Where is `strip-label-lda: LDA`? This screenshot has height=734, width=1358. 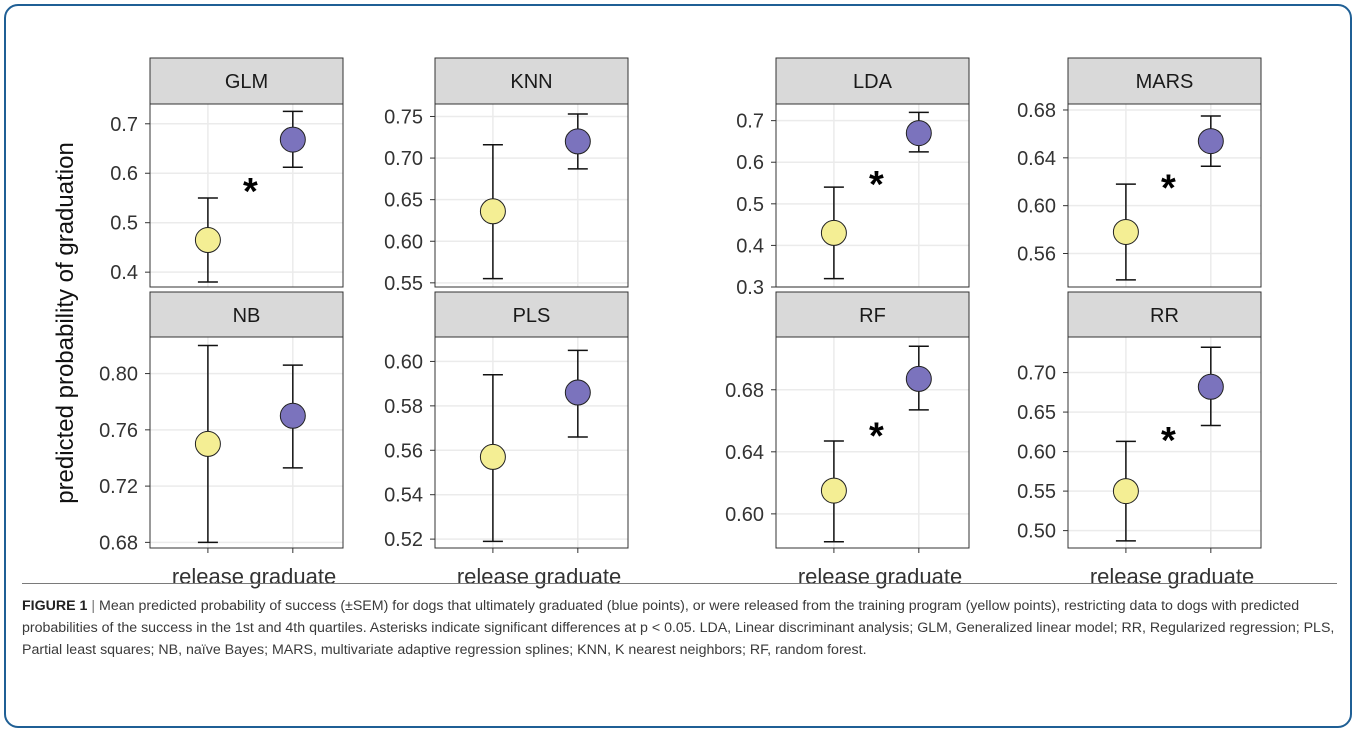
strip-label-lda: LDA is located at coordinates (873, 82).